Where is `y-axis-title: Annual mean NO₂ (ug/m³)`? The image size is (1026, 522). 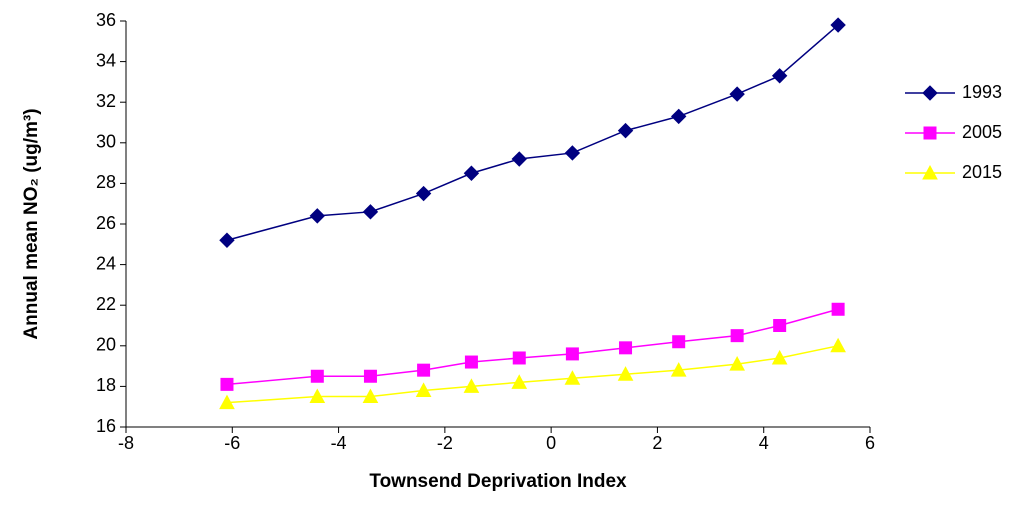
y-axis-title: Annual mean NO₂ (ug/m³) is located at coordinates (31, 223).